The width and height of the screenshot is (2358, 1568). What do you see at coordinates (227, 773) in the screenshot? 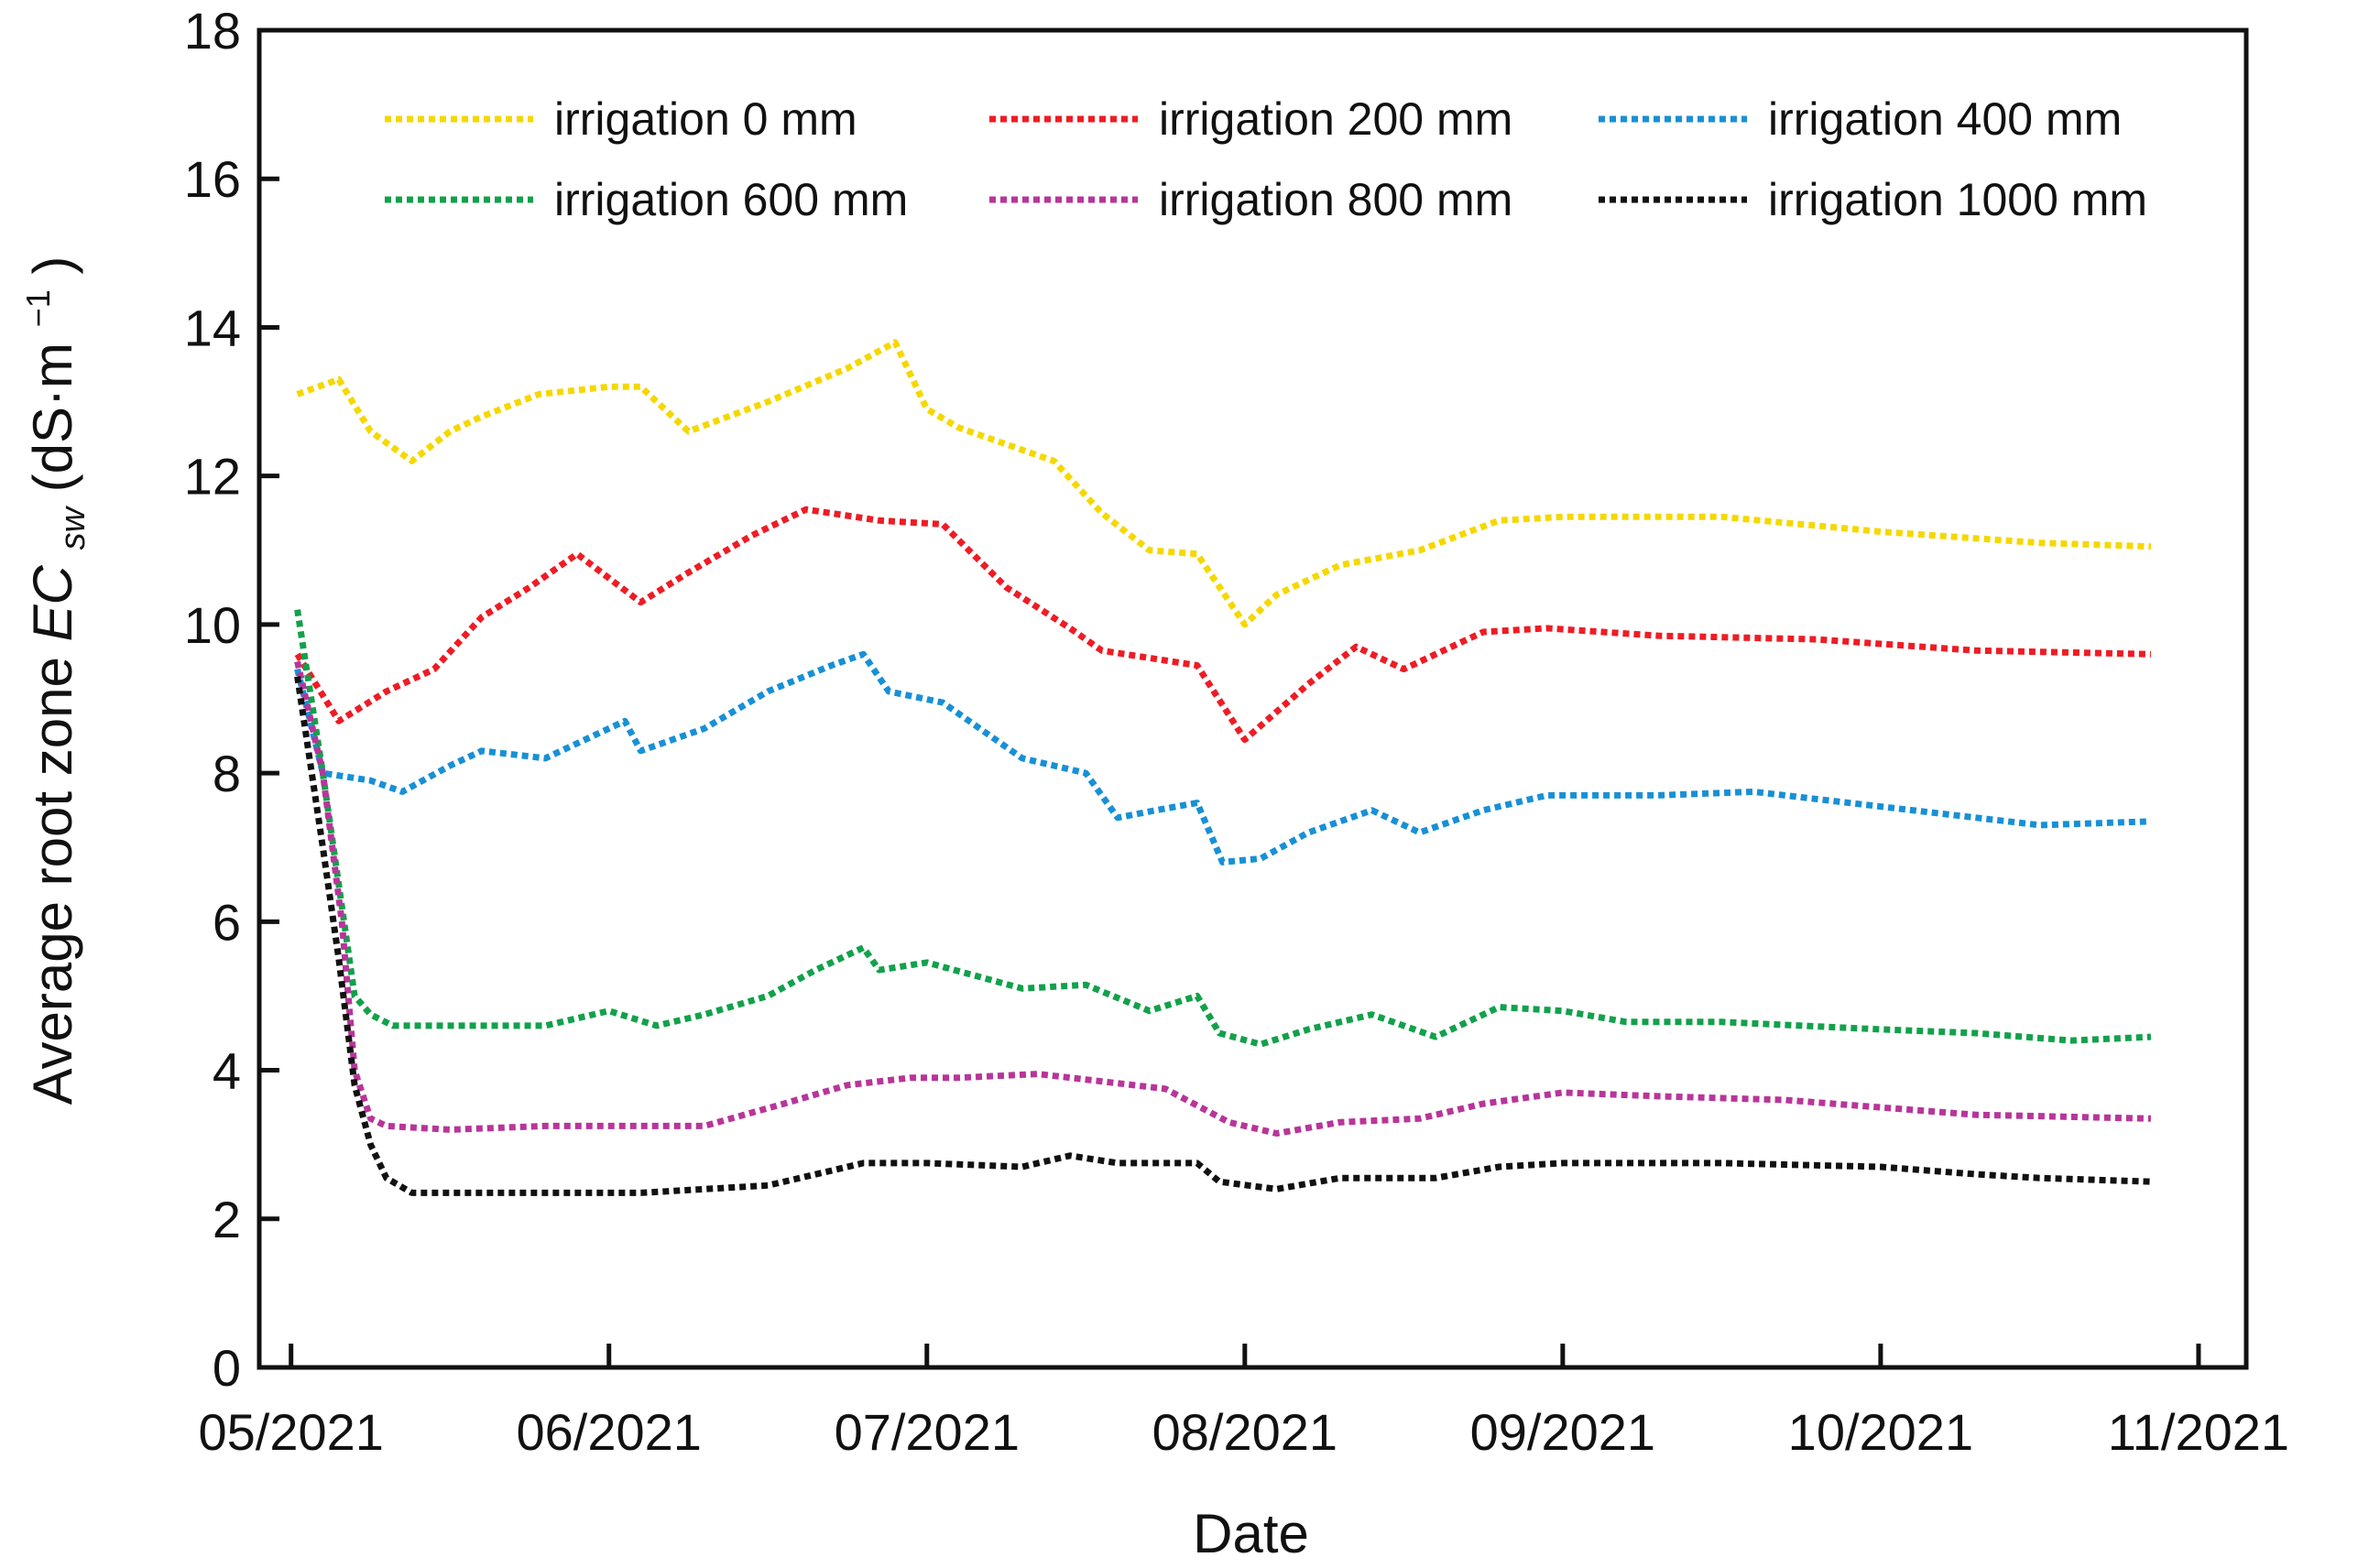
I see `y-tick-label-8: 8` at bounding box center [227, 773].